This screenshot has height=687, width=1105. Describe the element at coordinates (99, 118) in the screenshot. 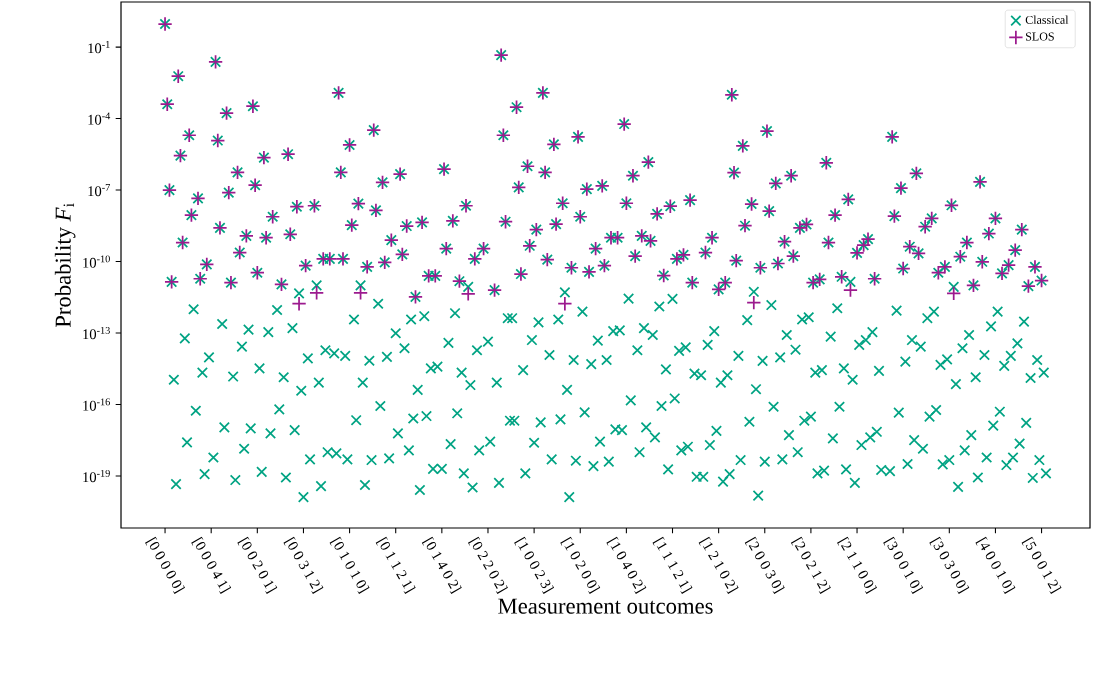

I see `y-tick-label: 10$^{-4}$` at that location.